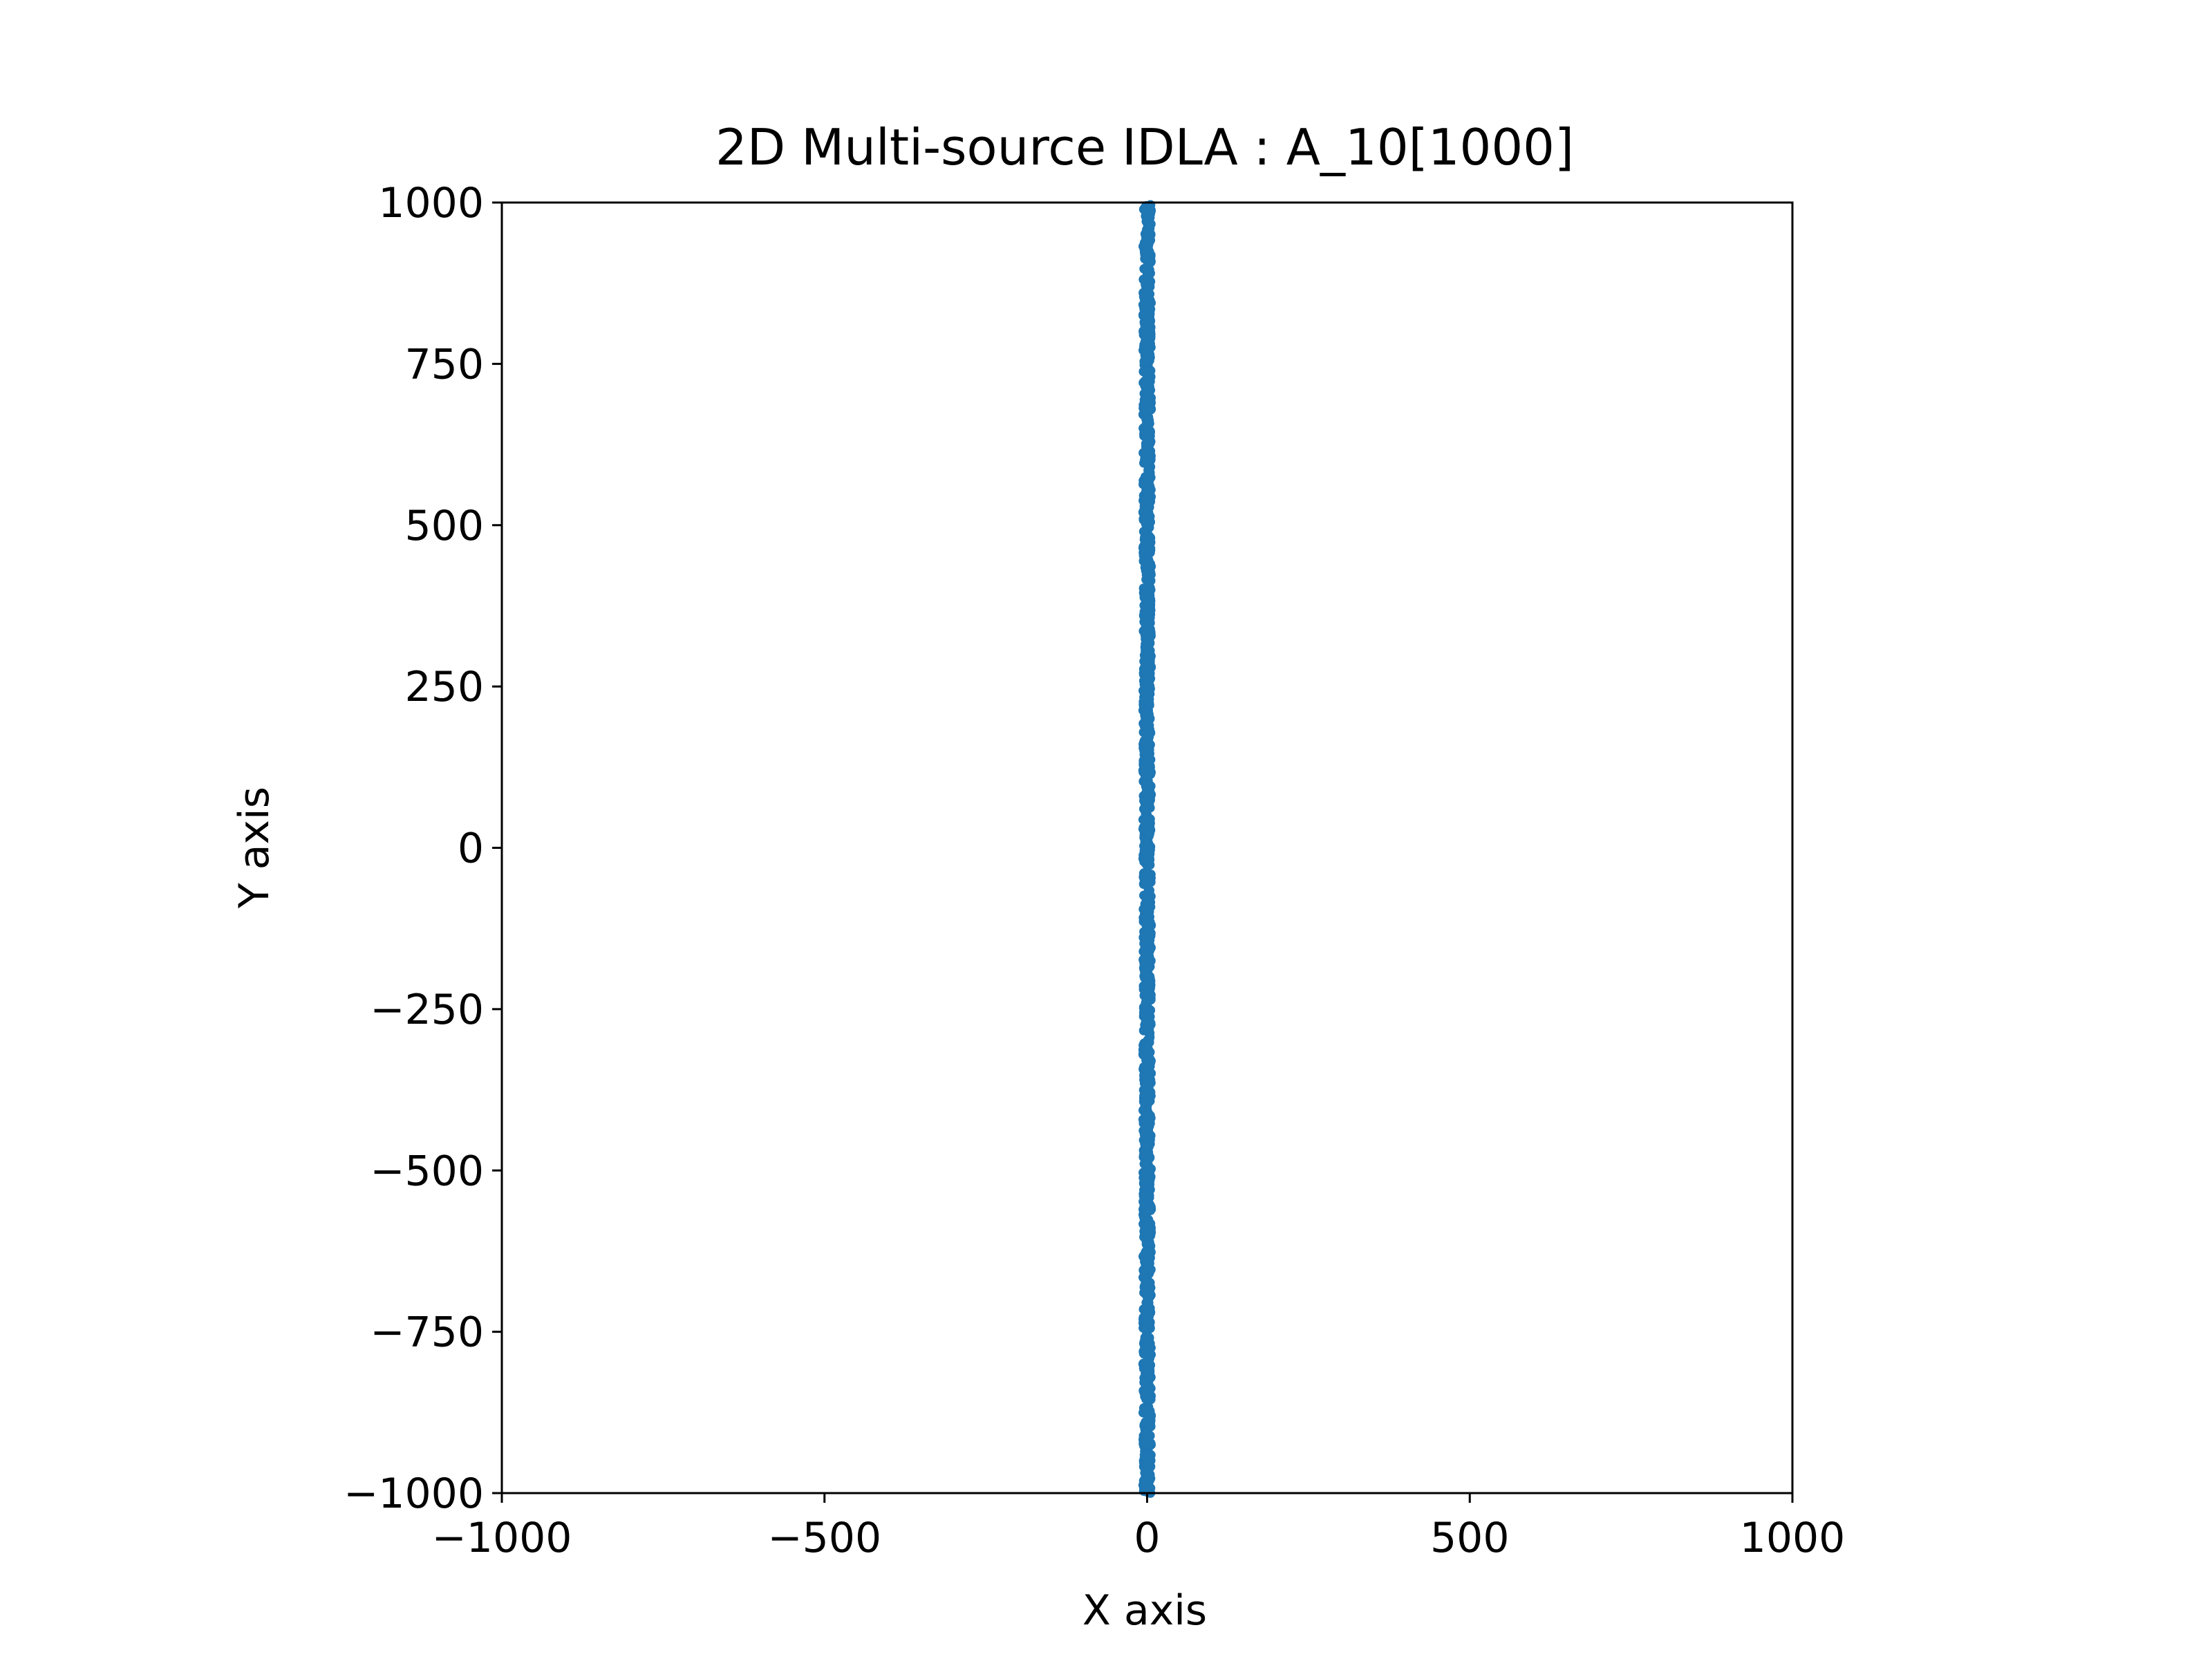 The image size is (2212, 1659). I want to click on y-tick-label: −1000, so click(414, 1494).